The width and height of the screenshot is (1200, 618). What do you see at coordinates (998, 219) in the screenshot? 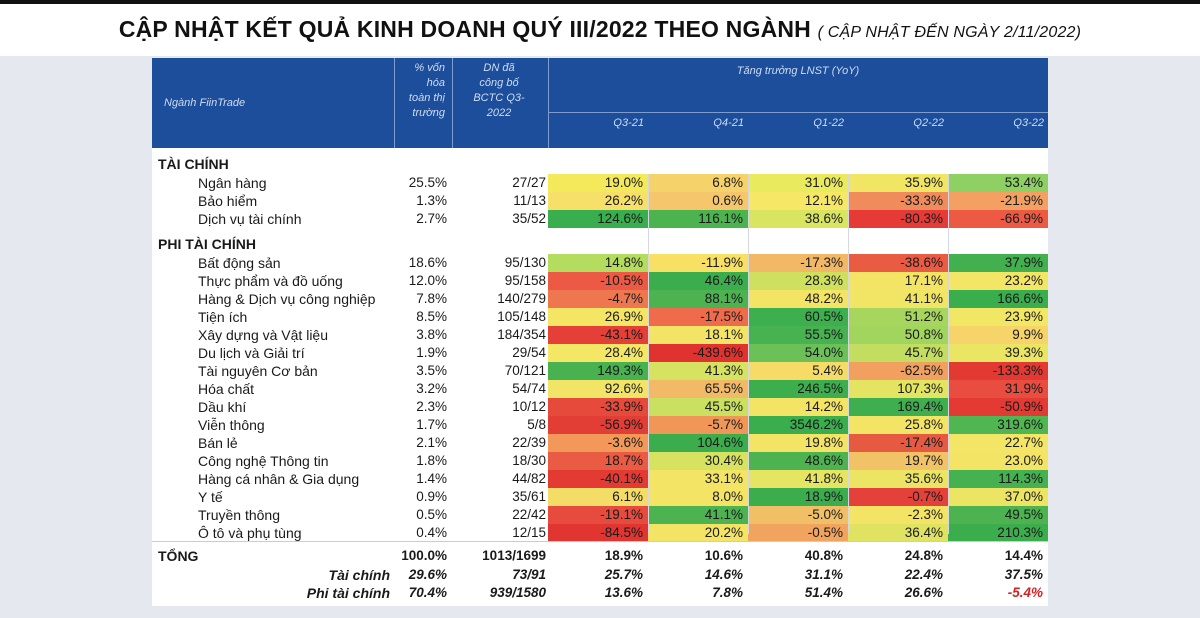
I see `growth-cell: -66.9%` at bounding box center [998, 219].